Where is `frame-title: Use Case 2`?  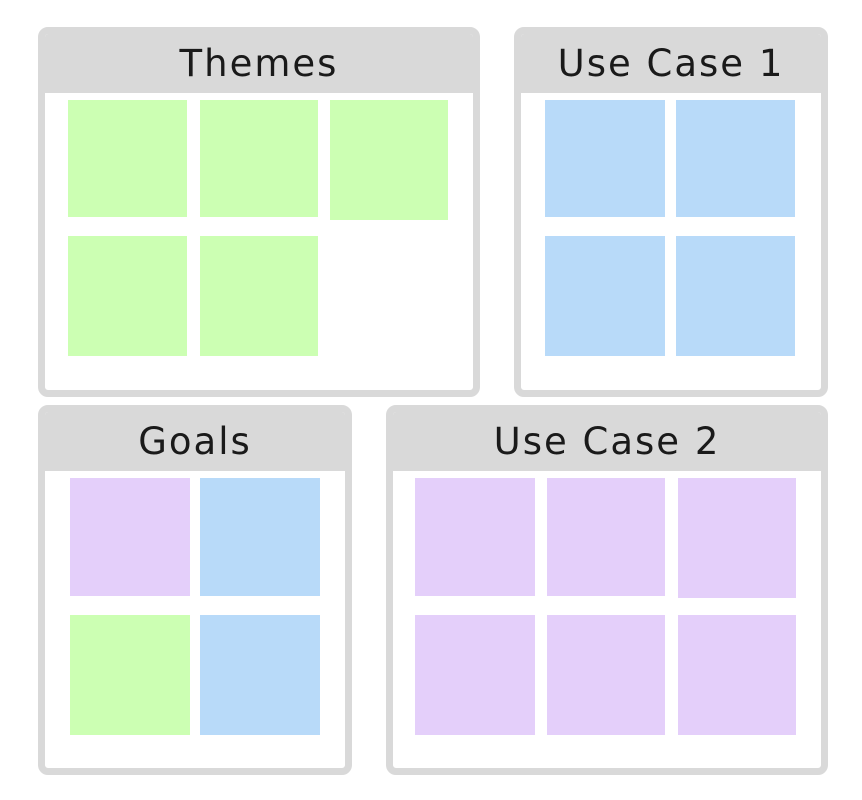
frame-title: Use Case 2 is located at coordinates (607, 441).